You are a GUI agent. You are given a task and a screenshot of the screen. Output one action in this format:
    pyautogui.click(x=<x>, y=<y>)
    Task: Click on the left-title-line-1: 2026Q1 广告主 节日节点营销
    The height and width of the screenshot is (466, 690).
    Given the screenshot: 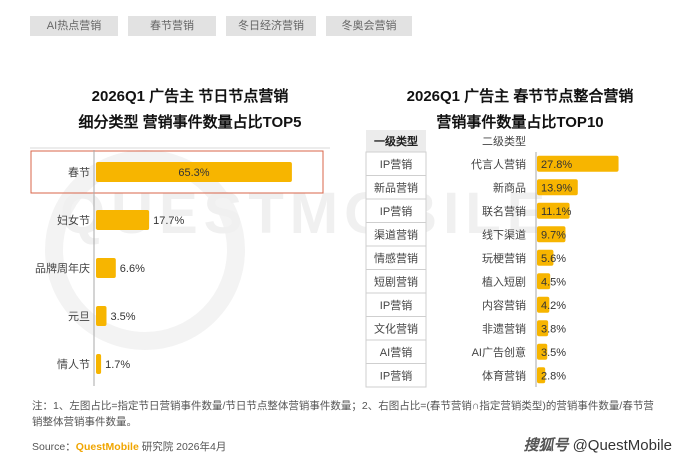 What is the action you would take?
    pyautogui.click(x=190, y=96)
    